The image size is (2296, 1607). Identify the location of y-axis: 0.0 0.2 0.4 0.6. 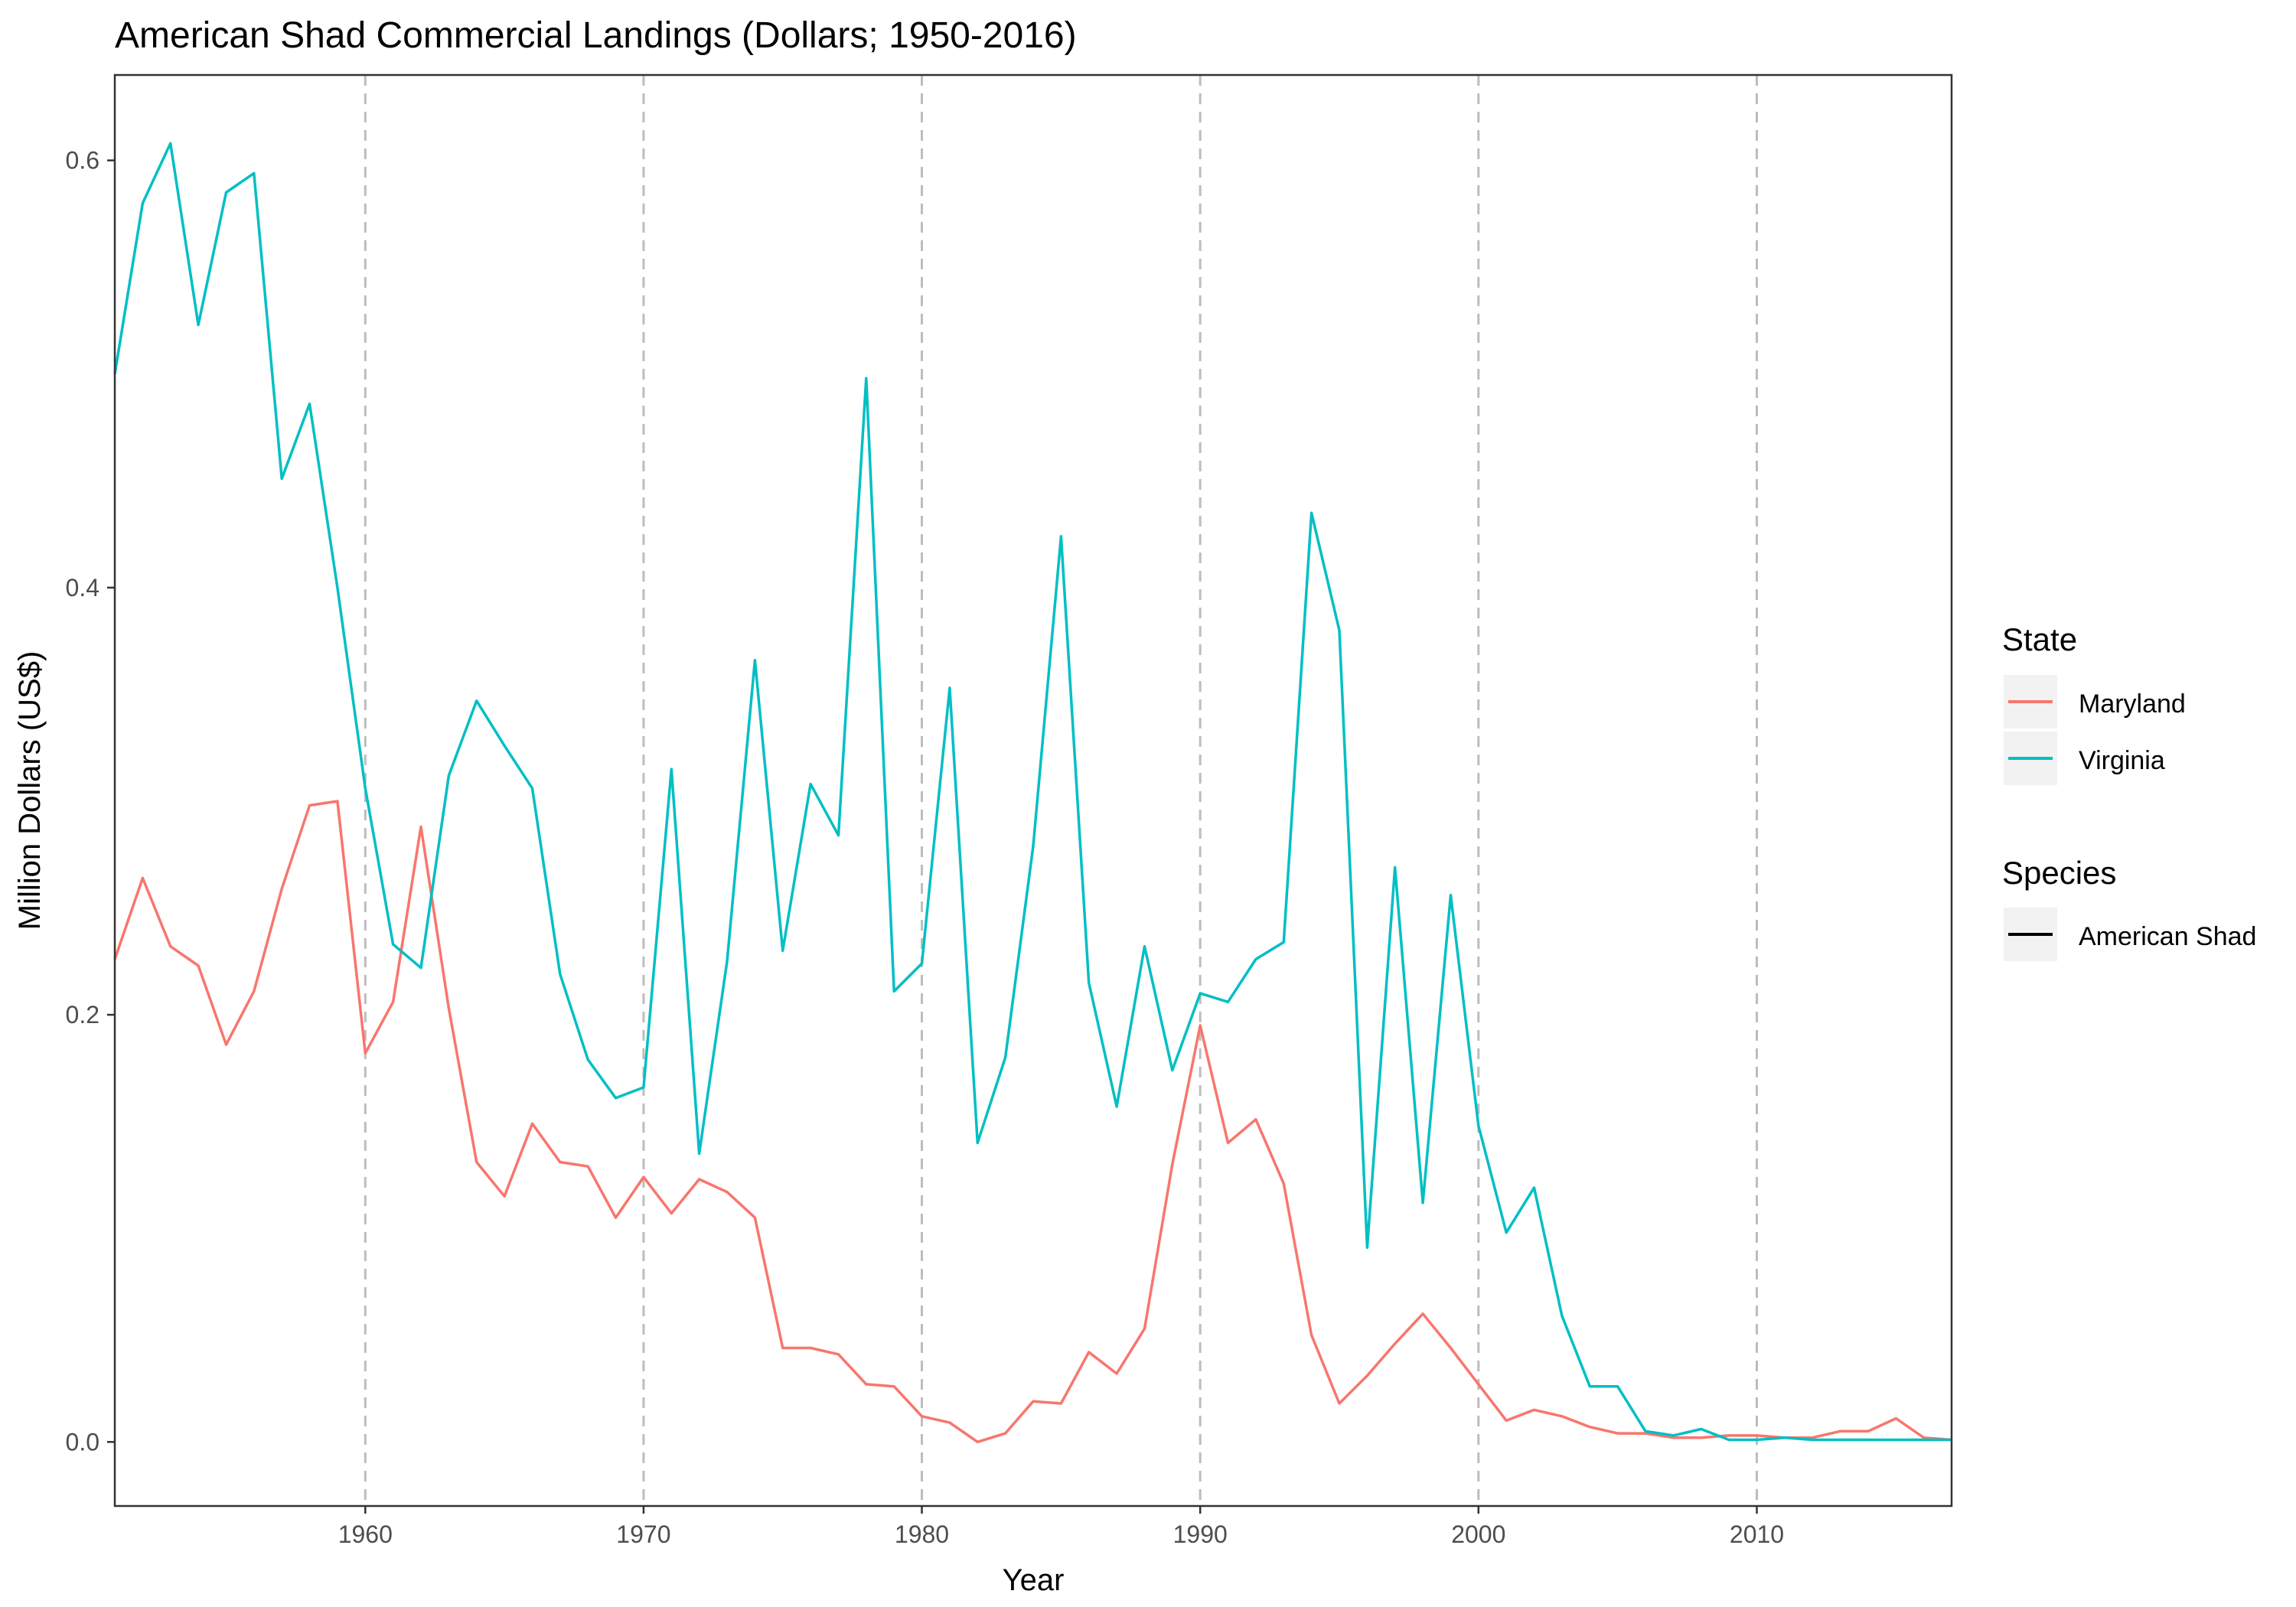
(90, 801).